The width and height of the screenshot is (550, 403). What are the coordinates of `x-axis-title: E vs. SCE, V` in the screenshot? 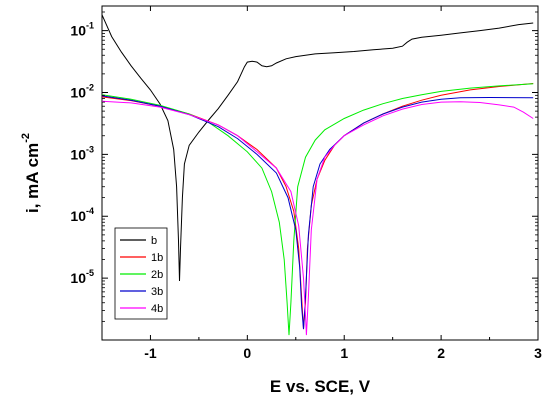 It's located at (320, 386).